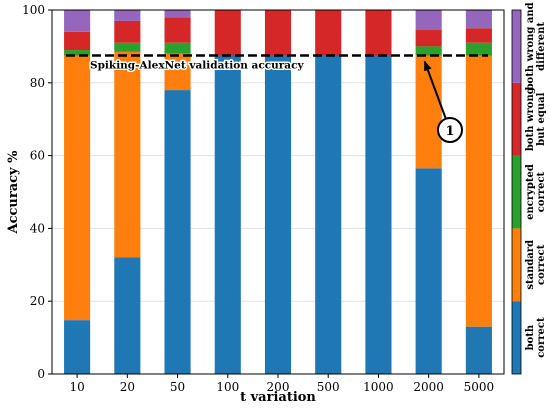 This screenshot has width=550, height=409. Describe the element at coordinates (13, 192) in the screenshot. I see `y-axis-label: Accuracy %` at that location.